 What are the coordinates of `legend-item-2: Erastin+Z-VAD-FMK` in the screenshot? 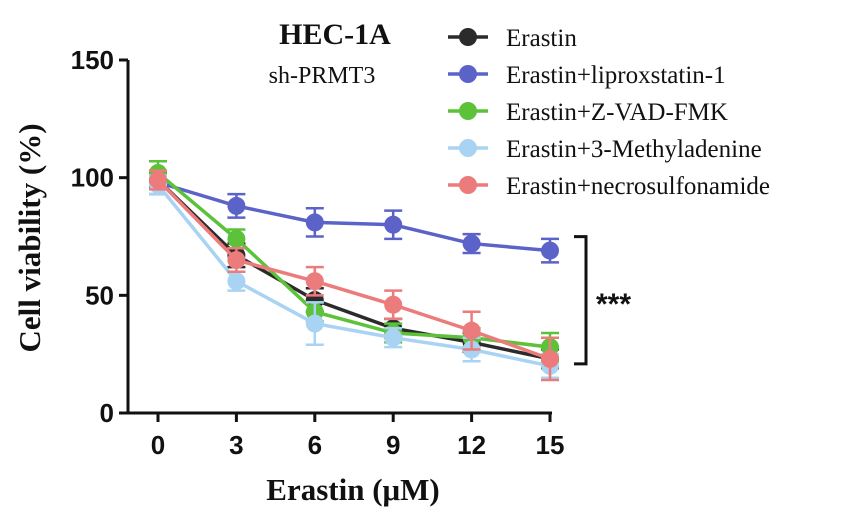 It's located at (588, 112).